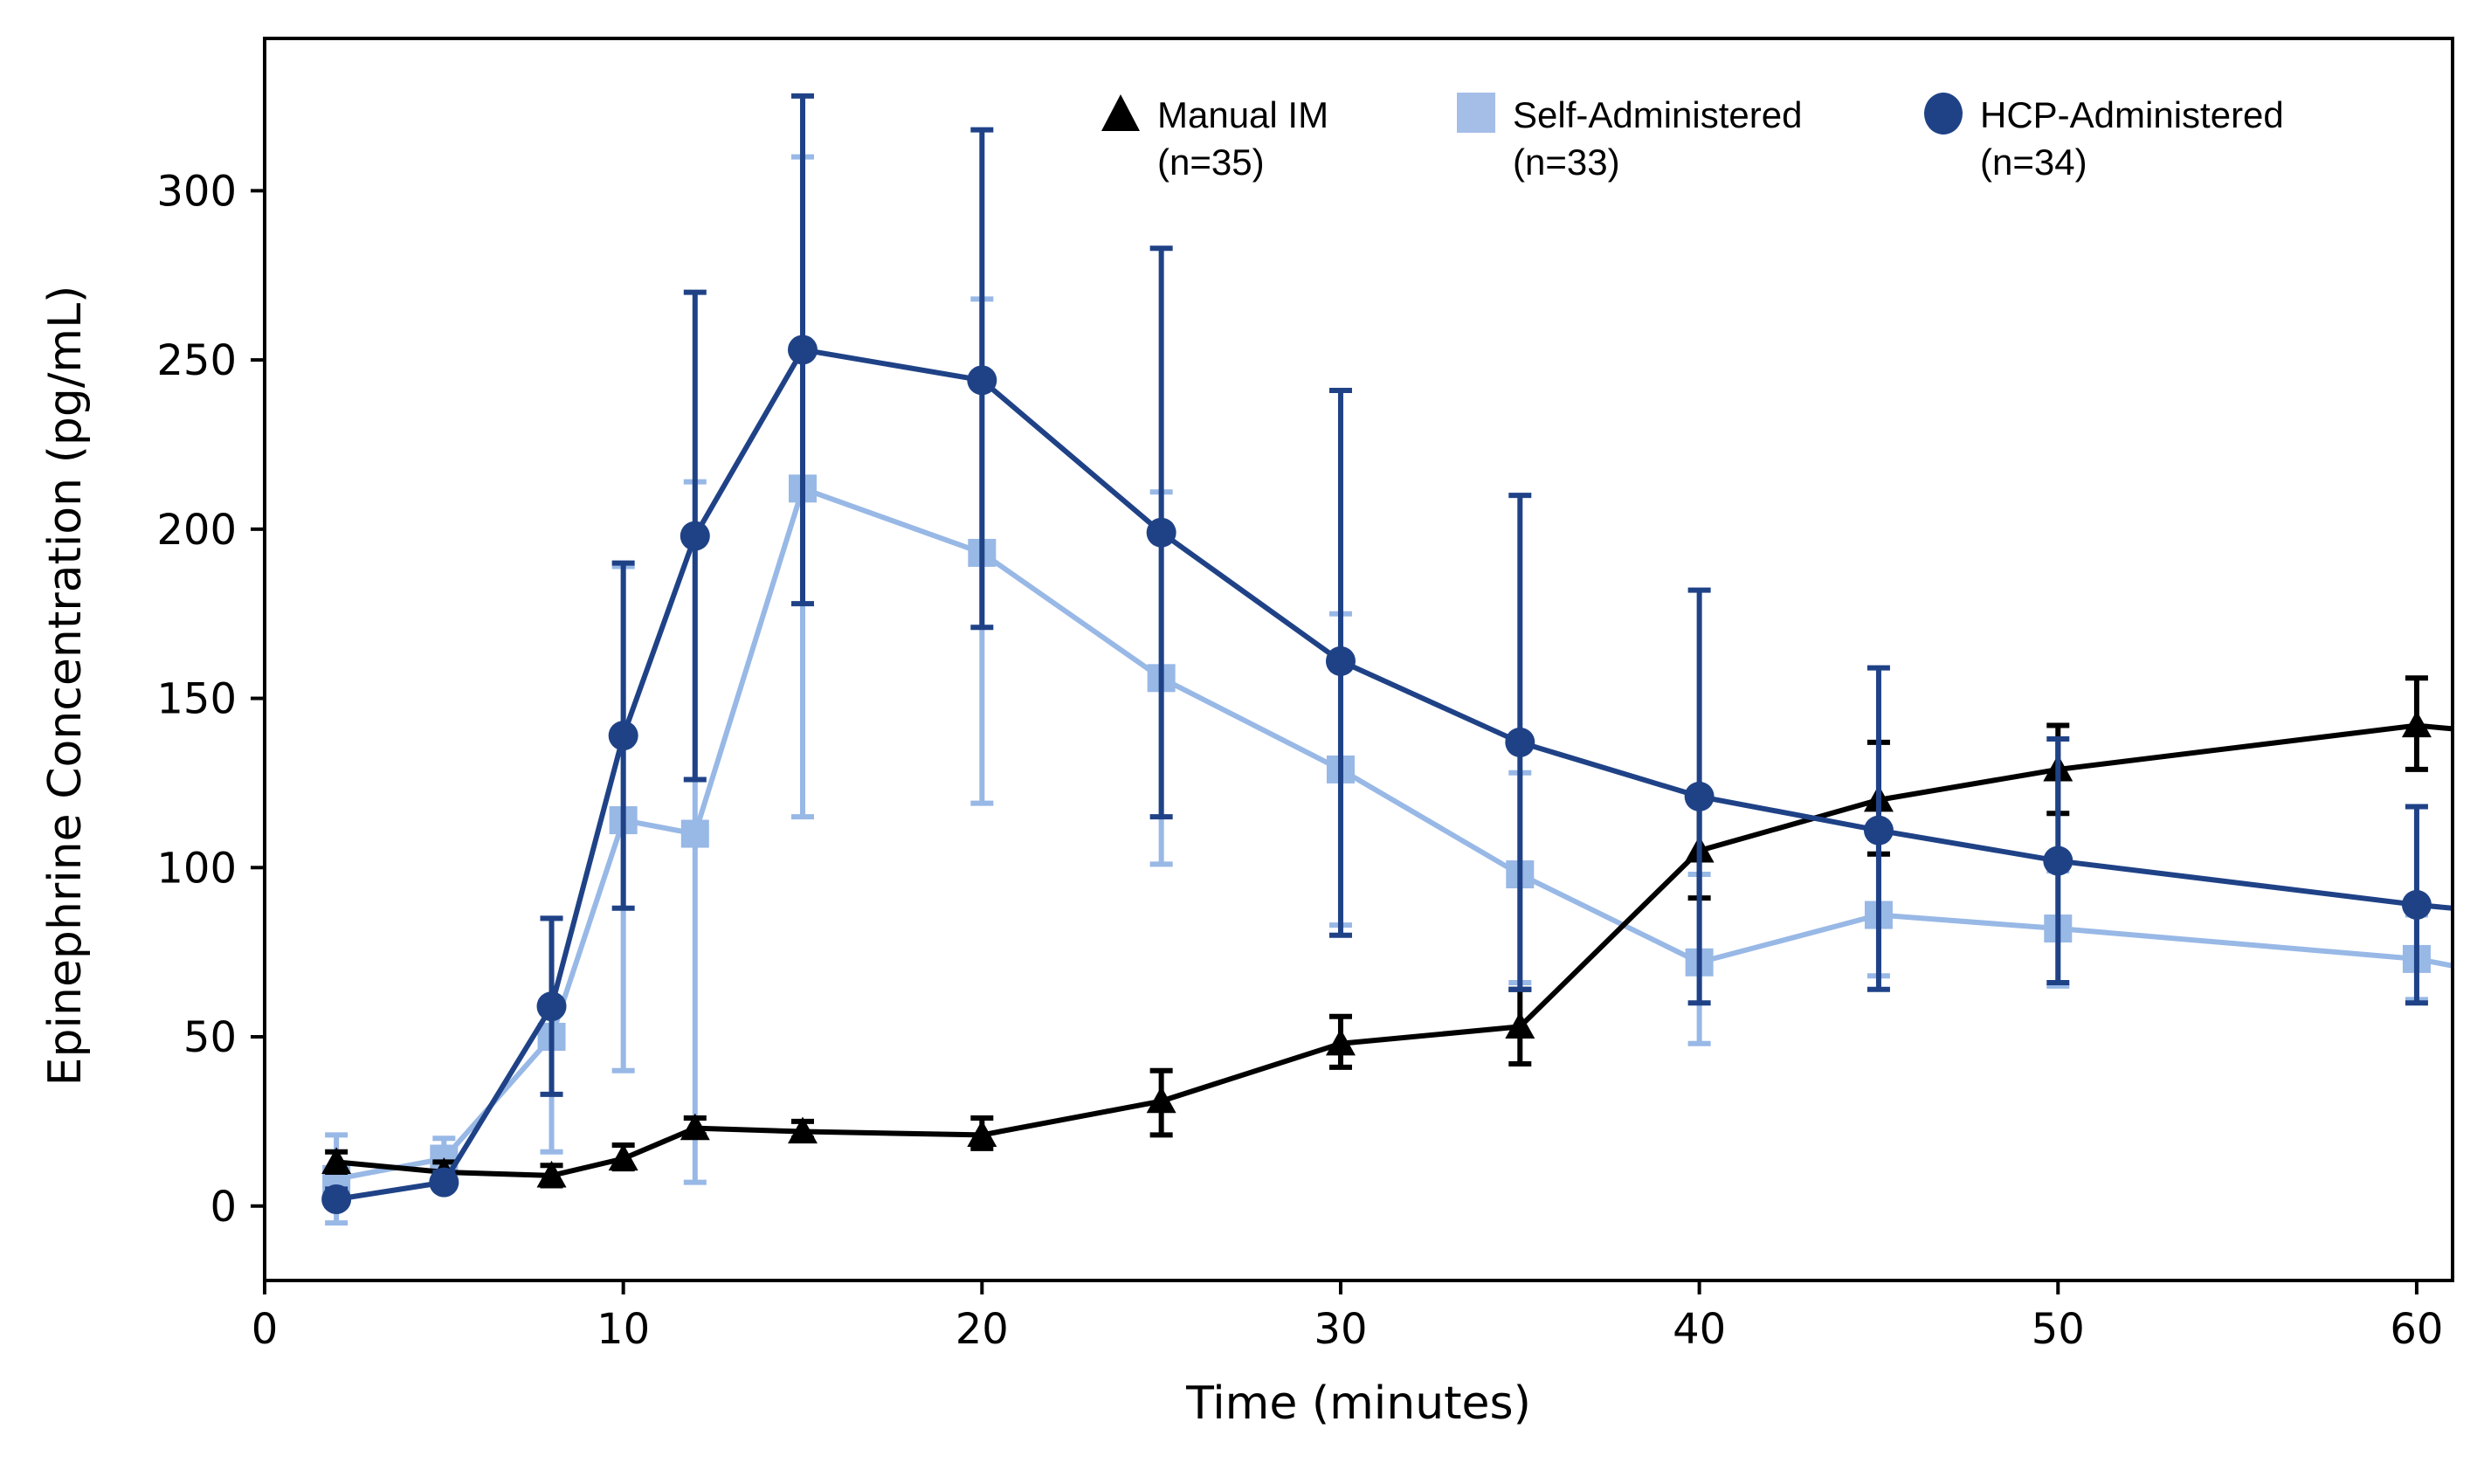 The image size is (2484, 1484). What do you see at coordinates (1340, 1329) in the screenshot?
I see `x-tick-label: 30` at bounding box center [1340, 1329].